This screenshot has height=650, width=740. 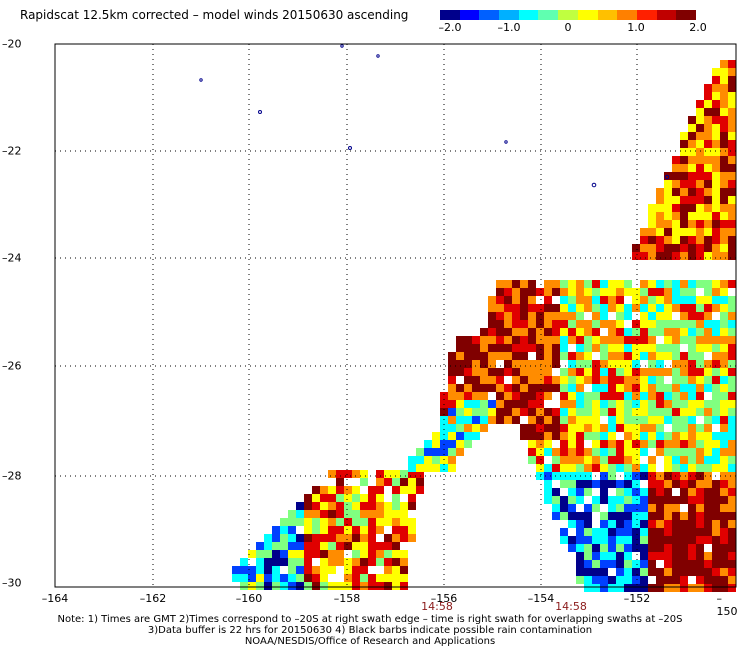 What do you see at coordinates (437, 606) in the screenshot?
I see `swath-time-label: 14:58` at bounding box center [437, 606].